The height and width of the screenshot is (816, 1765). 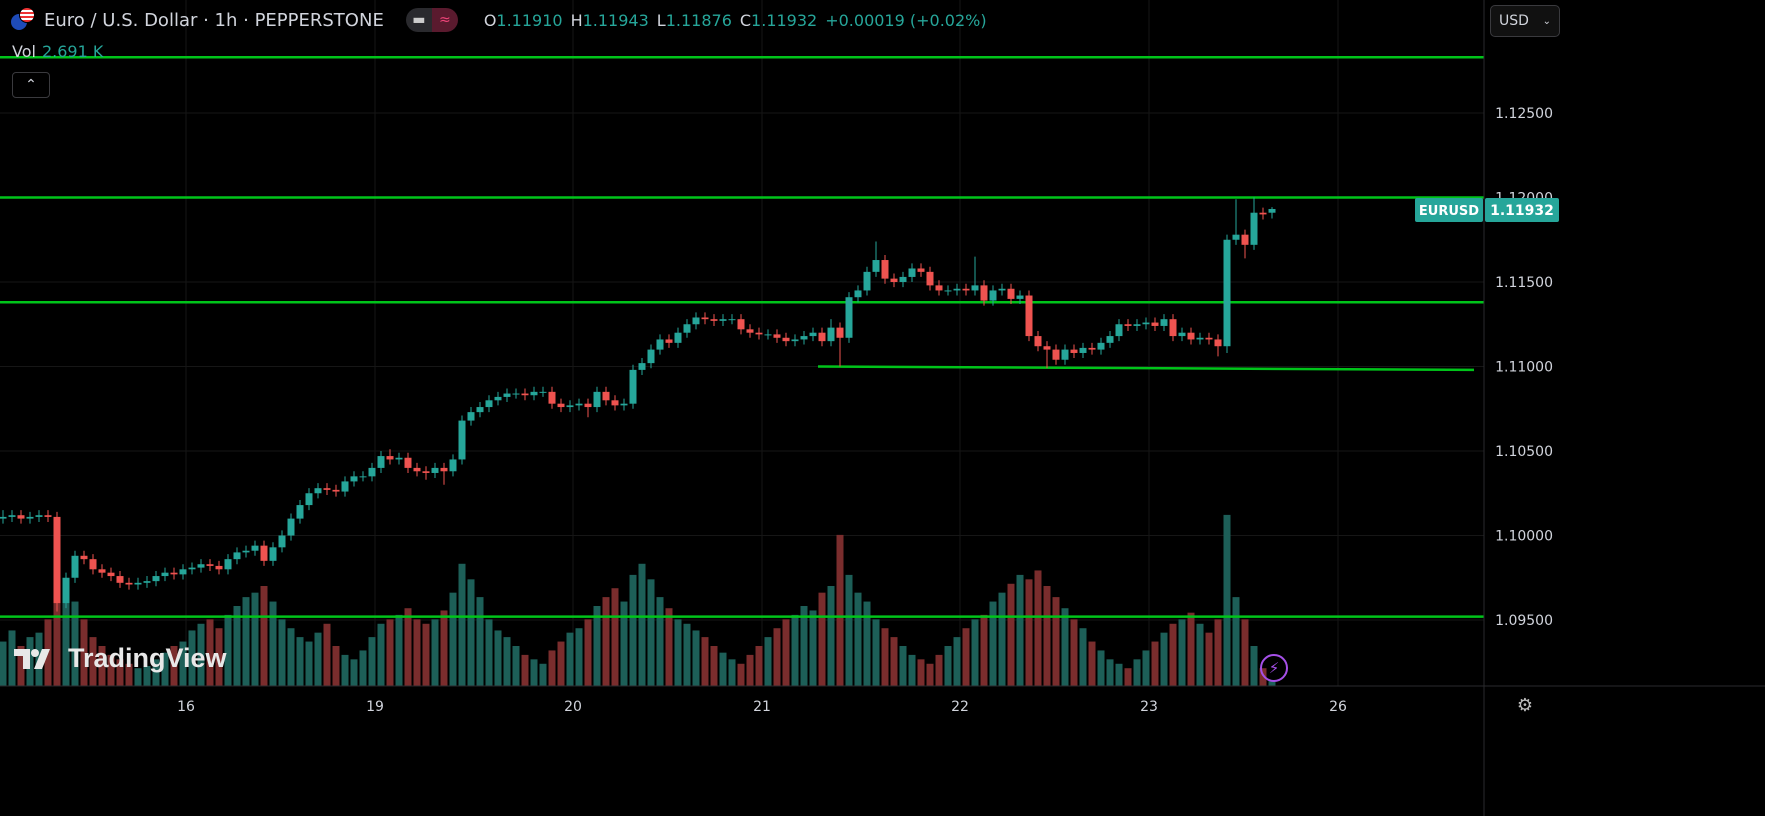 What do you see at coordinates (1525, 705) in the screenshot?
I see `settings-icon: ⚙` at bounding box center [1525, 705].